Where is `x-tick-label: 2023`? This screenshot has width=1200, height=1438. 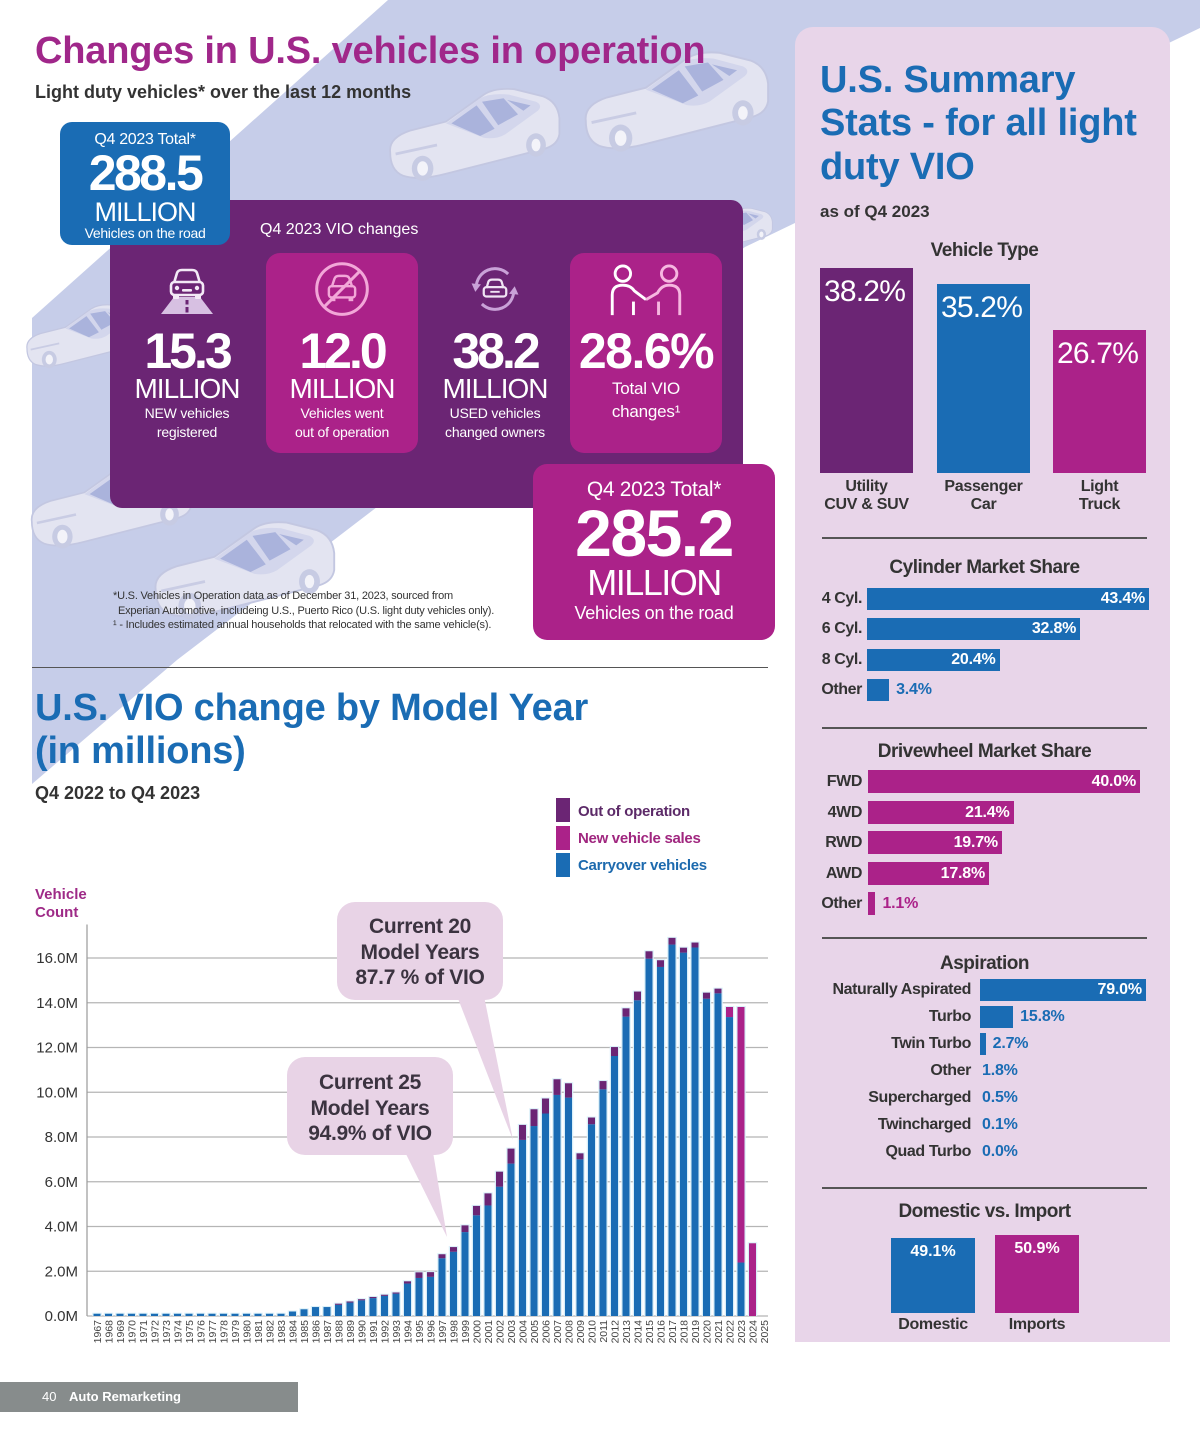 x-tick-label: 2023 is located at coordinates (742, 1332).